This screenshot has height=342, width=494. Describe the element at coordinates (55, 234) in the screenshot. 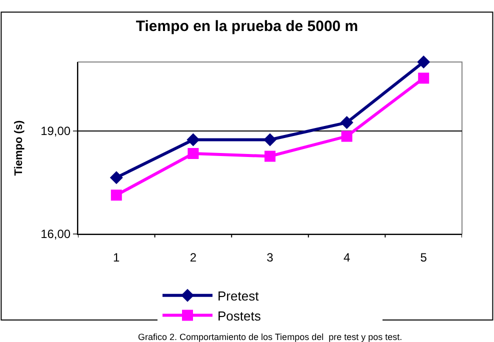

I see `y-tick-label: 16,00` at that location.